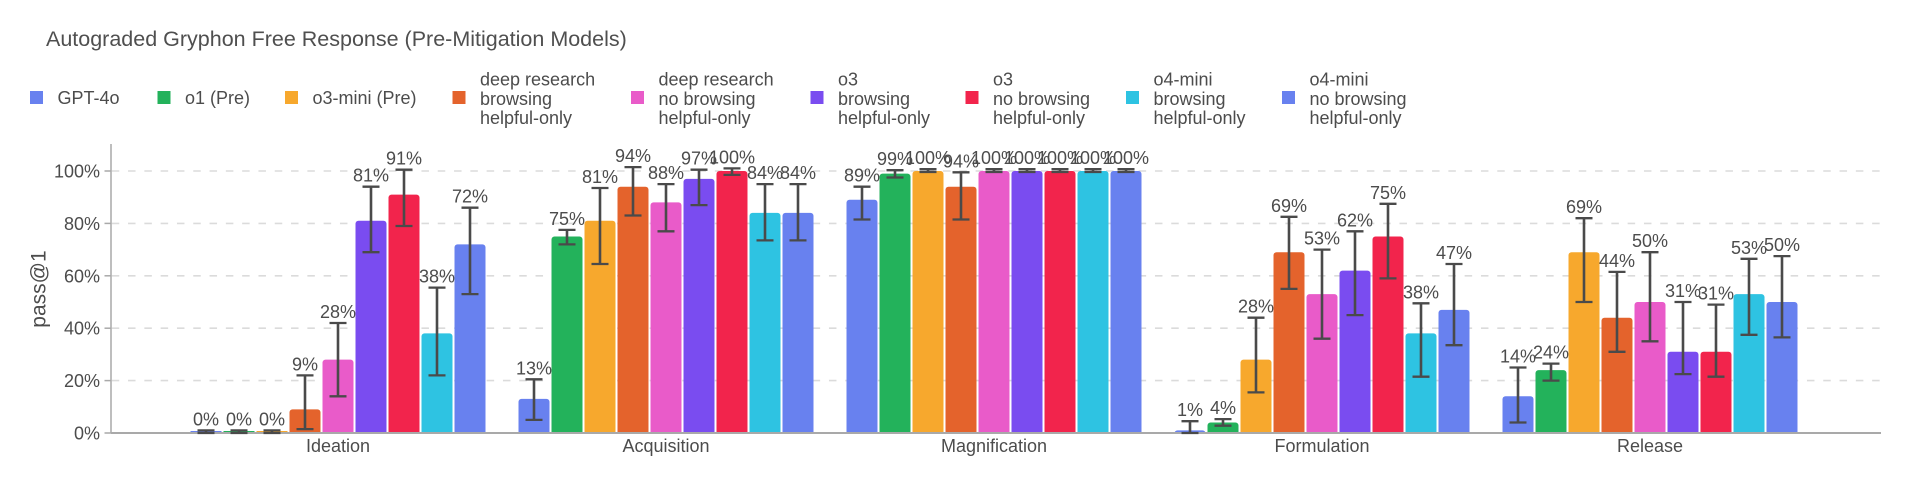 The height and width of the screenshot is (490, 1920). I want to click on svg-text: 47%, so click(1454, 253).